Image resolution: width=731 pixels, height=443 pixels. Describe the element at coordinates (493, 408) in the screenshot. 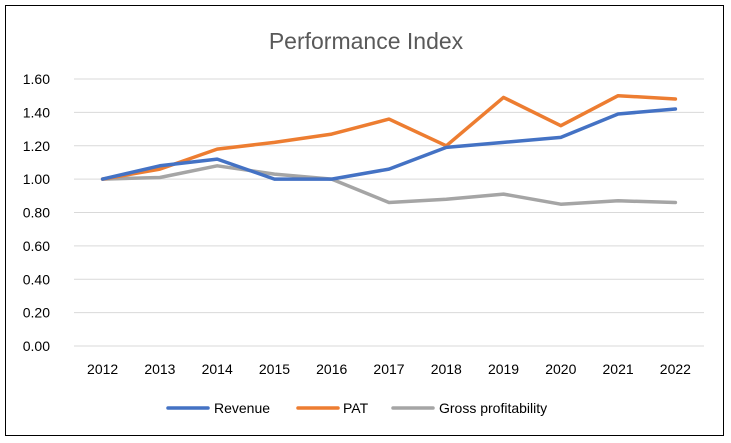

I see `legend-label: Gross profitability` at that location.